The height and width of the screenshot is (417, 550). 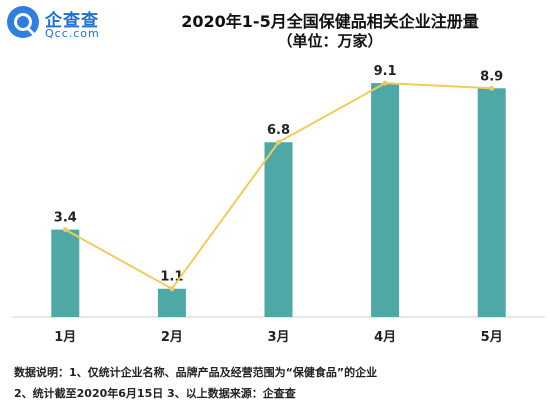 What do you see at coordinates (385, 337) in the screenshot?
I see `x-tick-label-4: 4月` at bounding box center [385, 337].